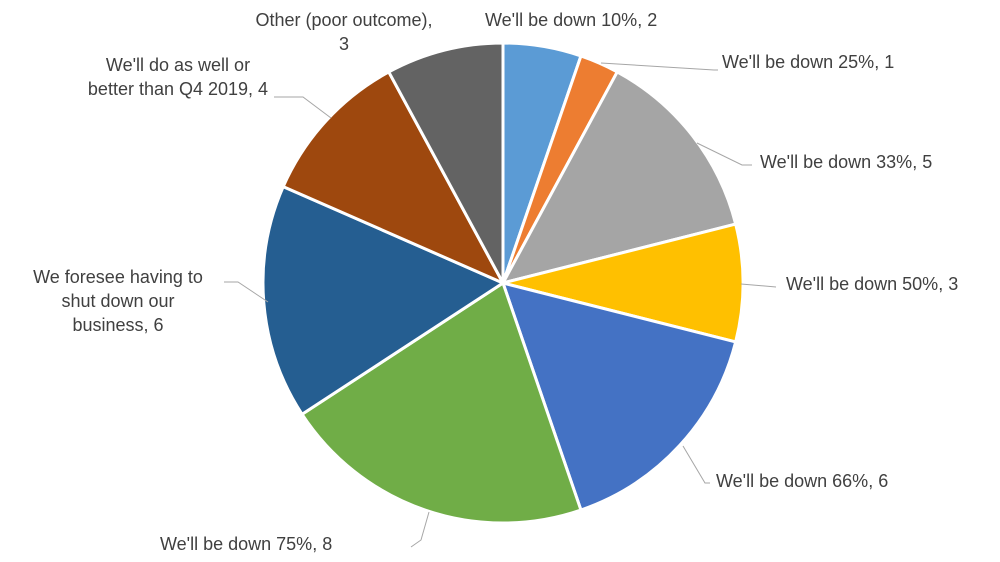 This screenshot has height=562, width=1000. Describe the element at coordinates (246, 544) in the screenshot. I see `slice-data-label-6: We'll be down 75%, 8` at that location.